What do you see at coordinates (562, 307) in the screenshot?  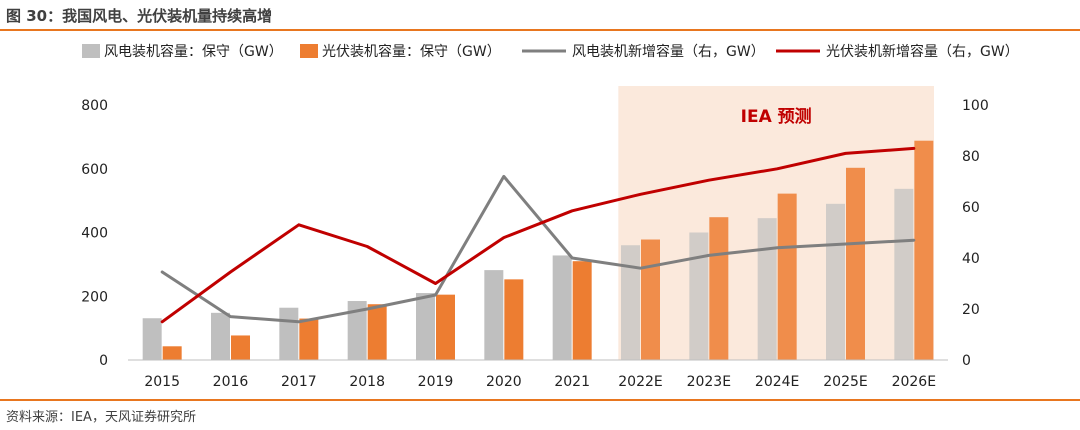 I see `wind-capacity-bar-2021` at bounding box center [562, 307].